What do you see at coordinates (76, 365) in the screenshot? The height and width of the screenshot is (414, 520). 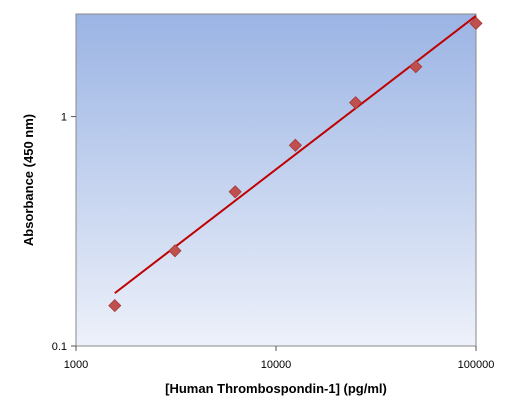 I see `x-tick-label: 1000` at bounding box center [76, 365].